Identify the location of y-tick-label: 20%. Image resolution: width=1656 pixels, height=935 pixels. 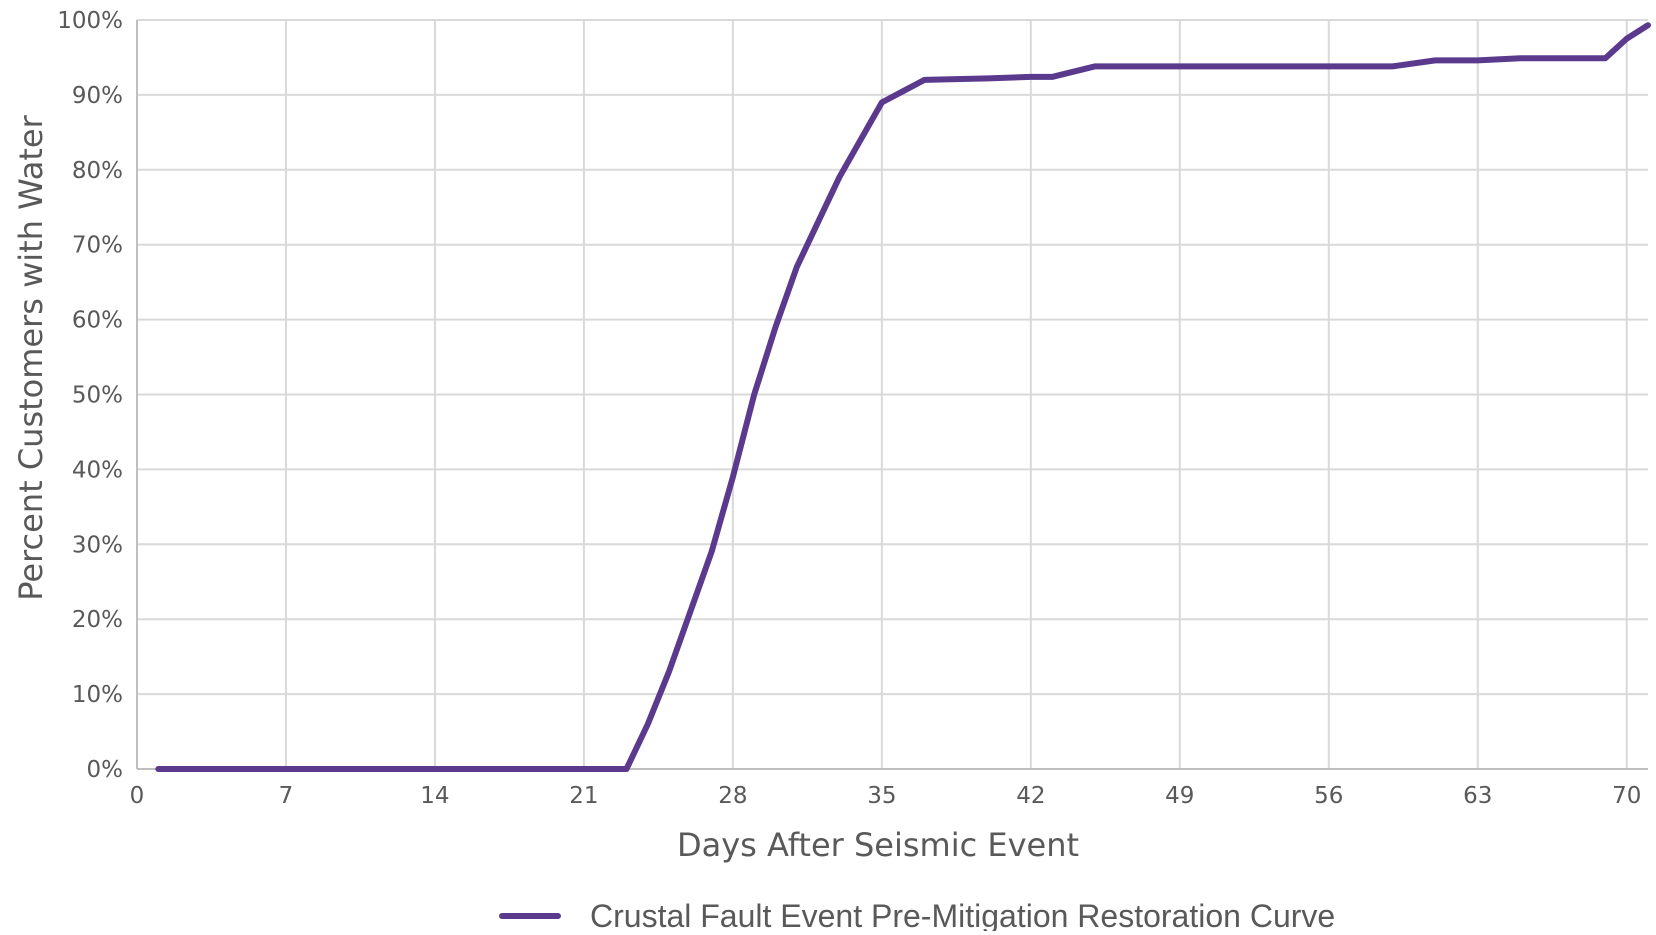
(97, 620).